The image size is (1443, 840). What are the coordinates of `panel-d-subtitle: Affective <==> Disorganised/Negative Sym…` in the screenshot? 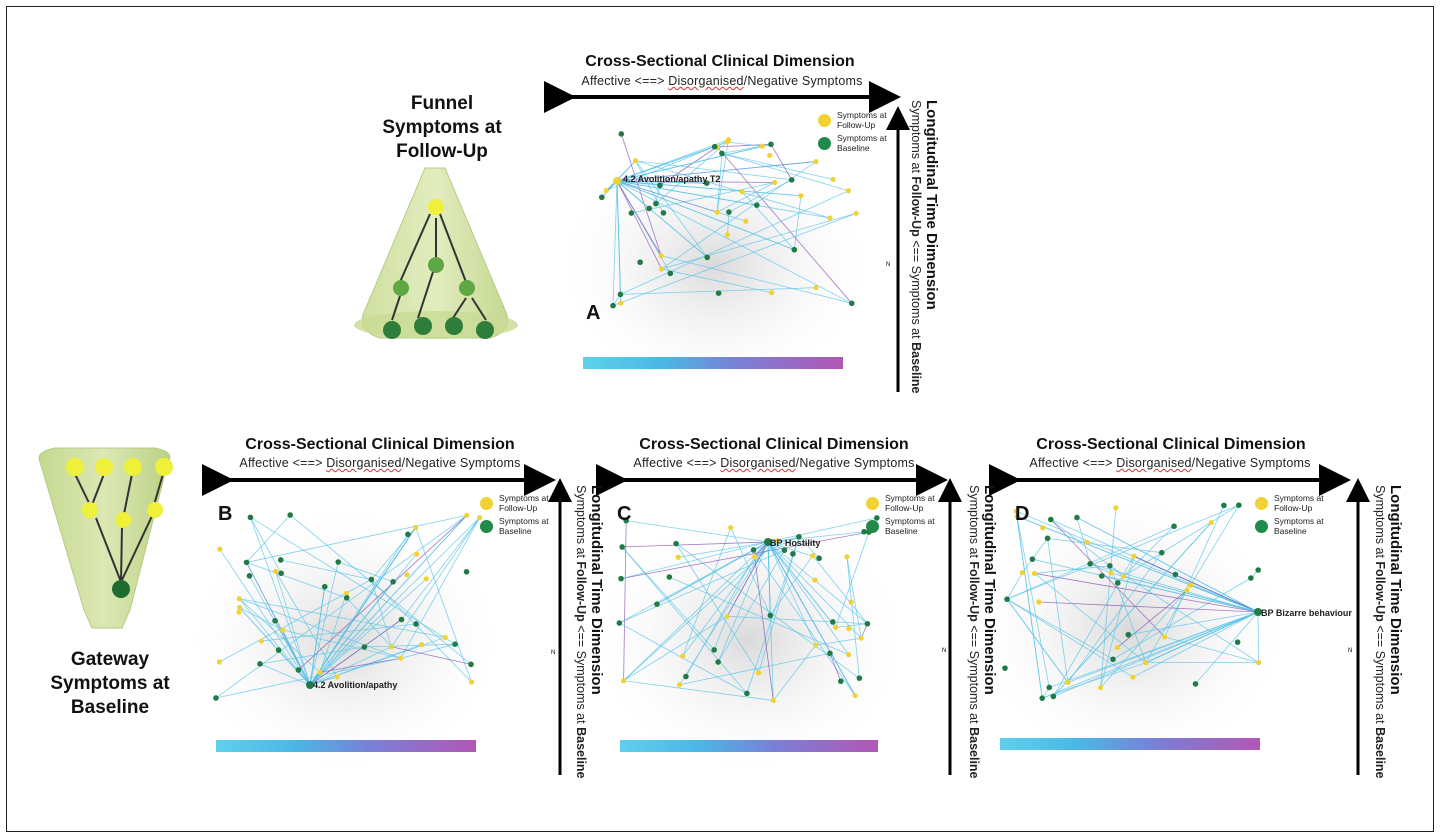 It's located at (1170, 463).